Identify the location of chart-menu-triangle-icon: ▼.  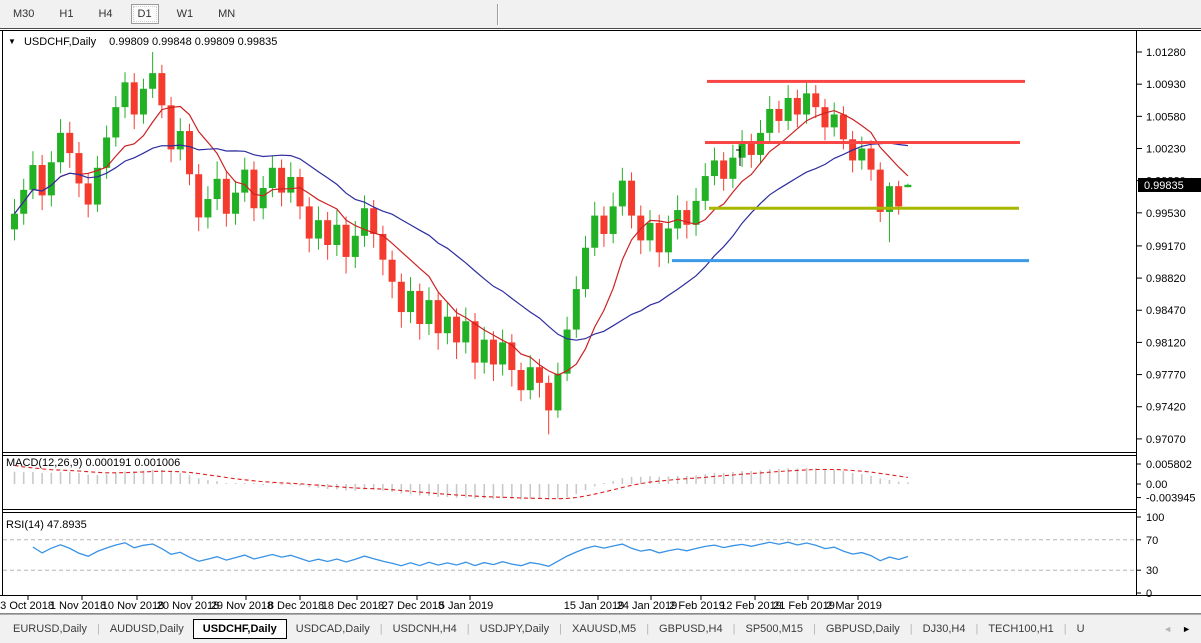
(12, 41).